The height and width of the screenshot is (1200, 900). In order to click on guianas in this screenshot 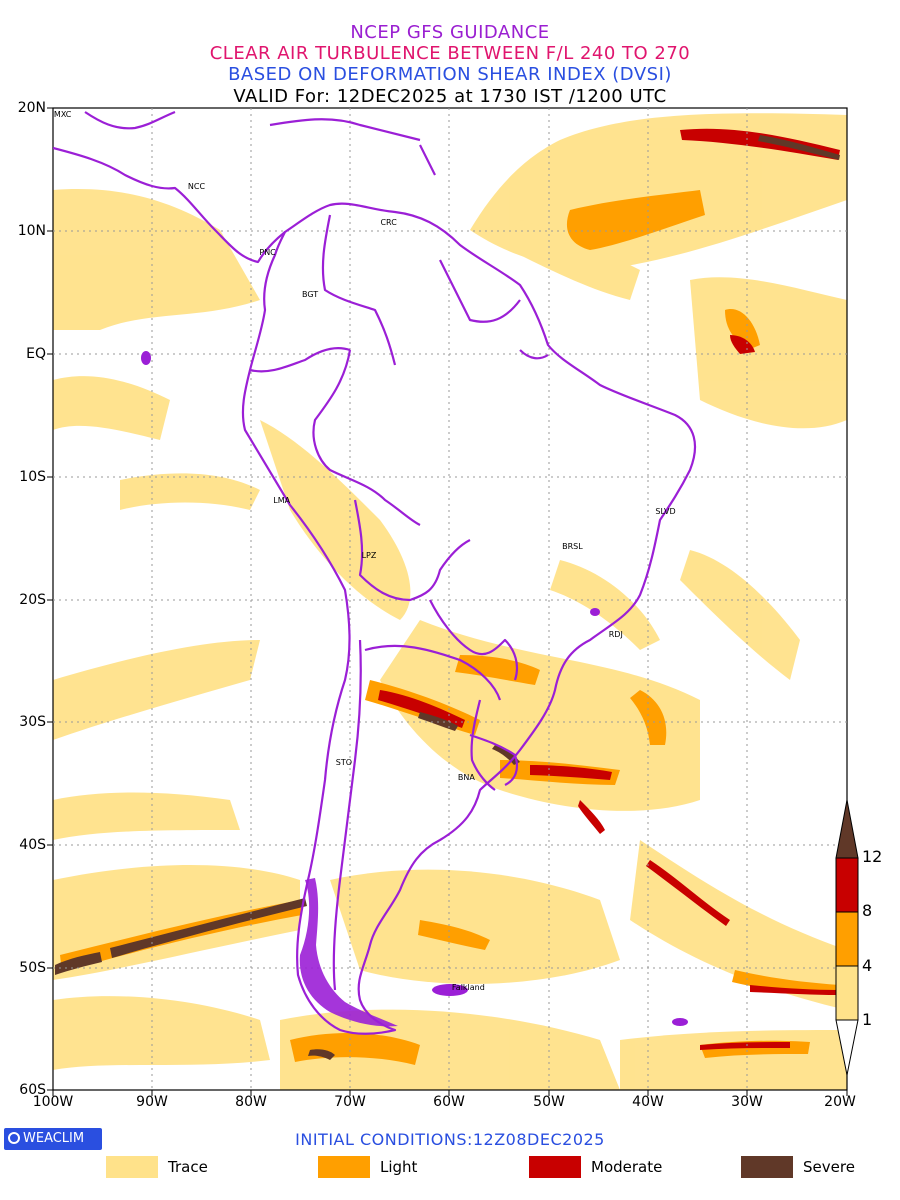, I will do `click(480, 291)`.